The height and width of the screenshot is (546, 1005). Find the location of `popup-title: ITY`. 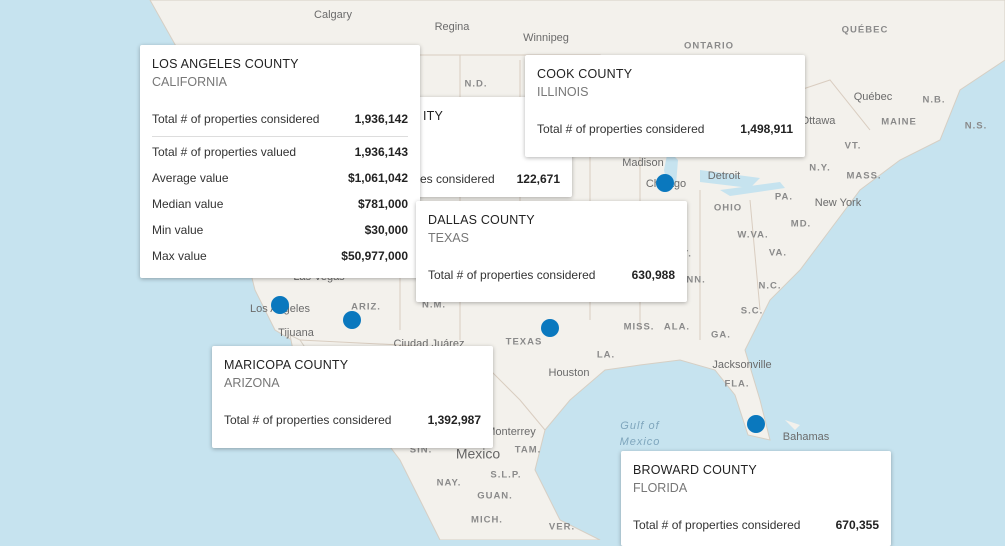

popup-title: ITY is located at coordinates (433, 116).